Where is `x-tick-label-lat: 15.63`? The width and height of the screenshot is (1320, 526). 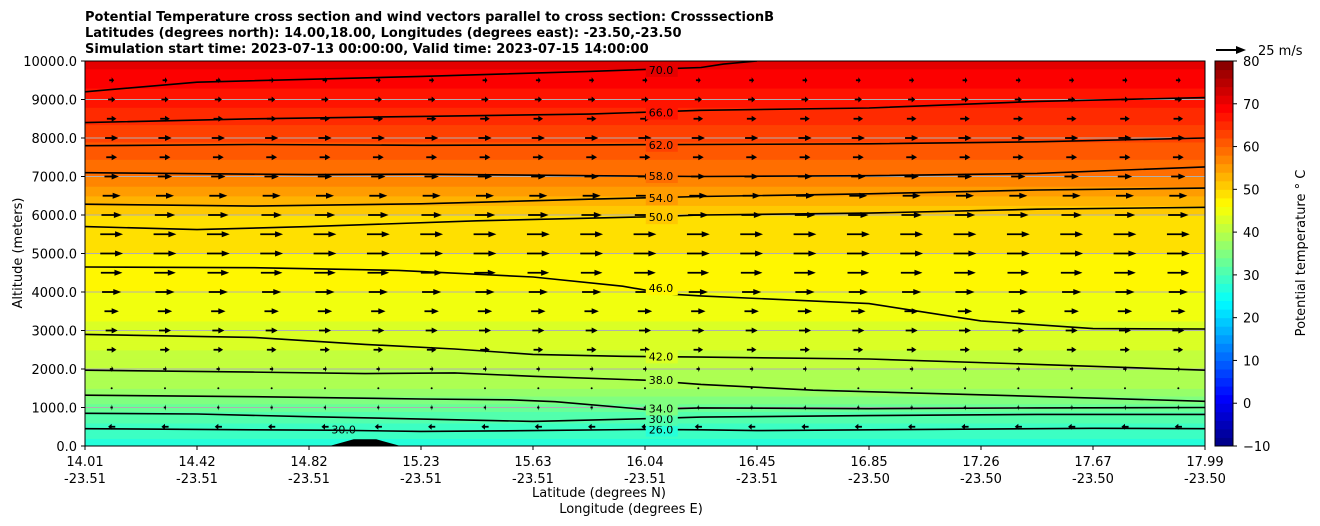
x-tick-label-lat: 15.63 is located at coordinates (532, 462).